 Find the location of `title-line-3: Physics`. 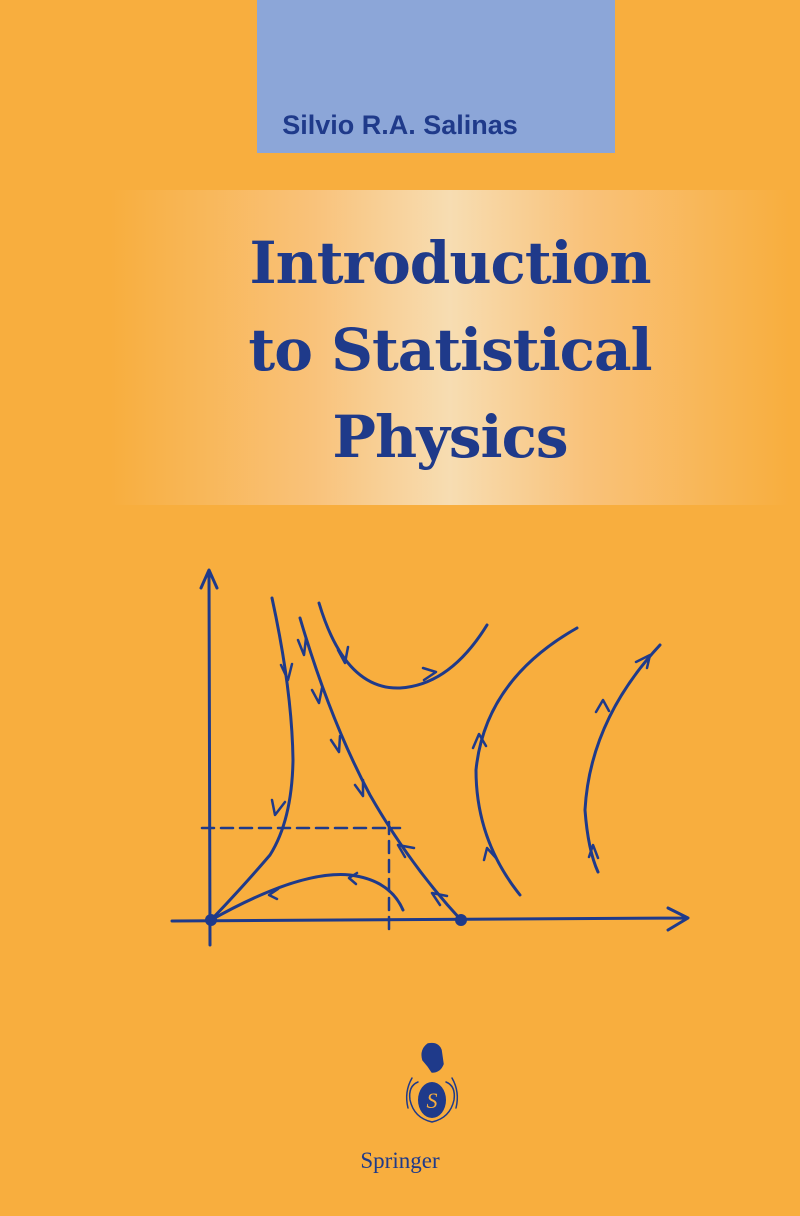

title-line-3: Physics is located at coordinates (450, 437).